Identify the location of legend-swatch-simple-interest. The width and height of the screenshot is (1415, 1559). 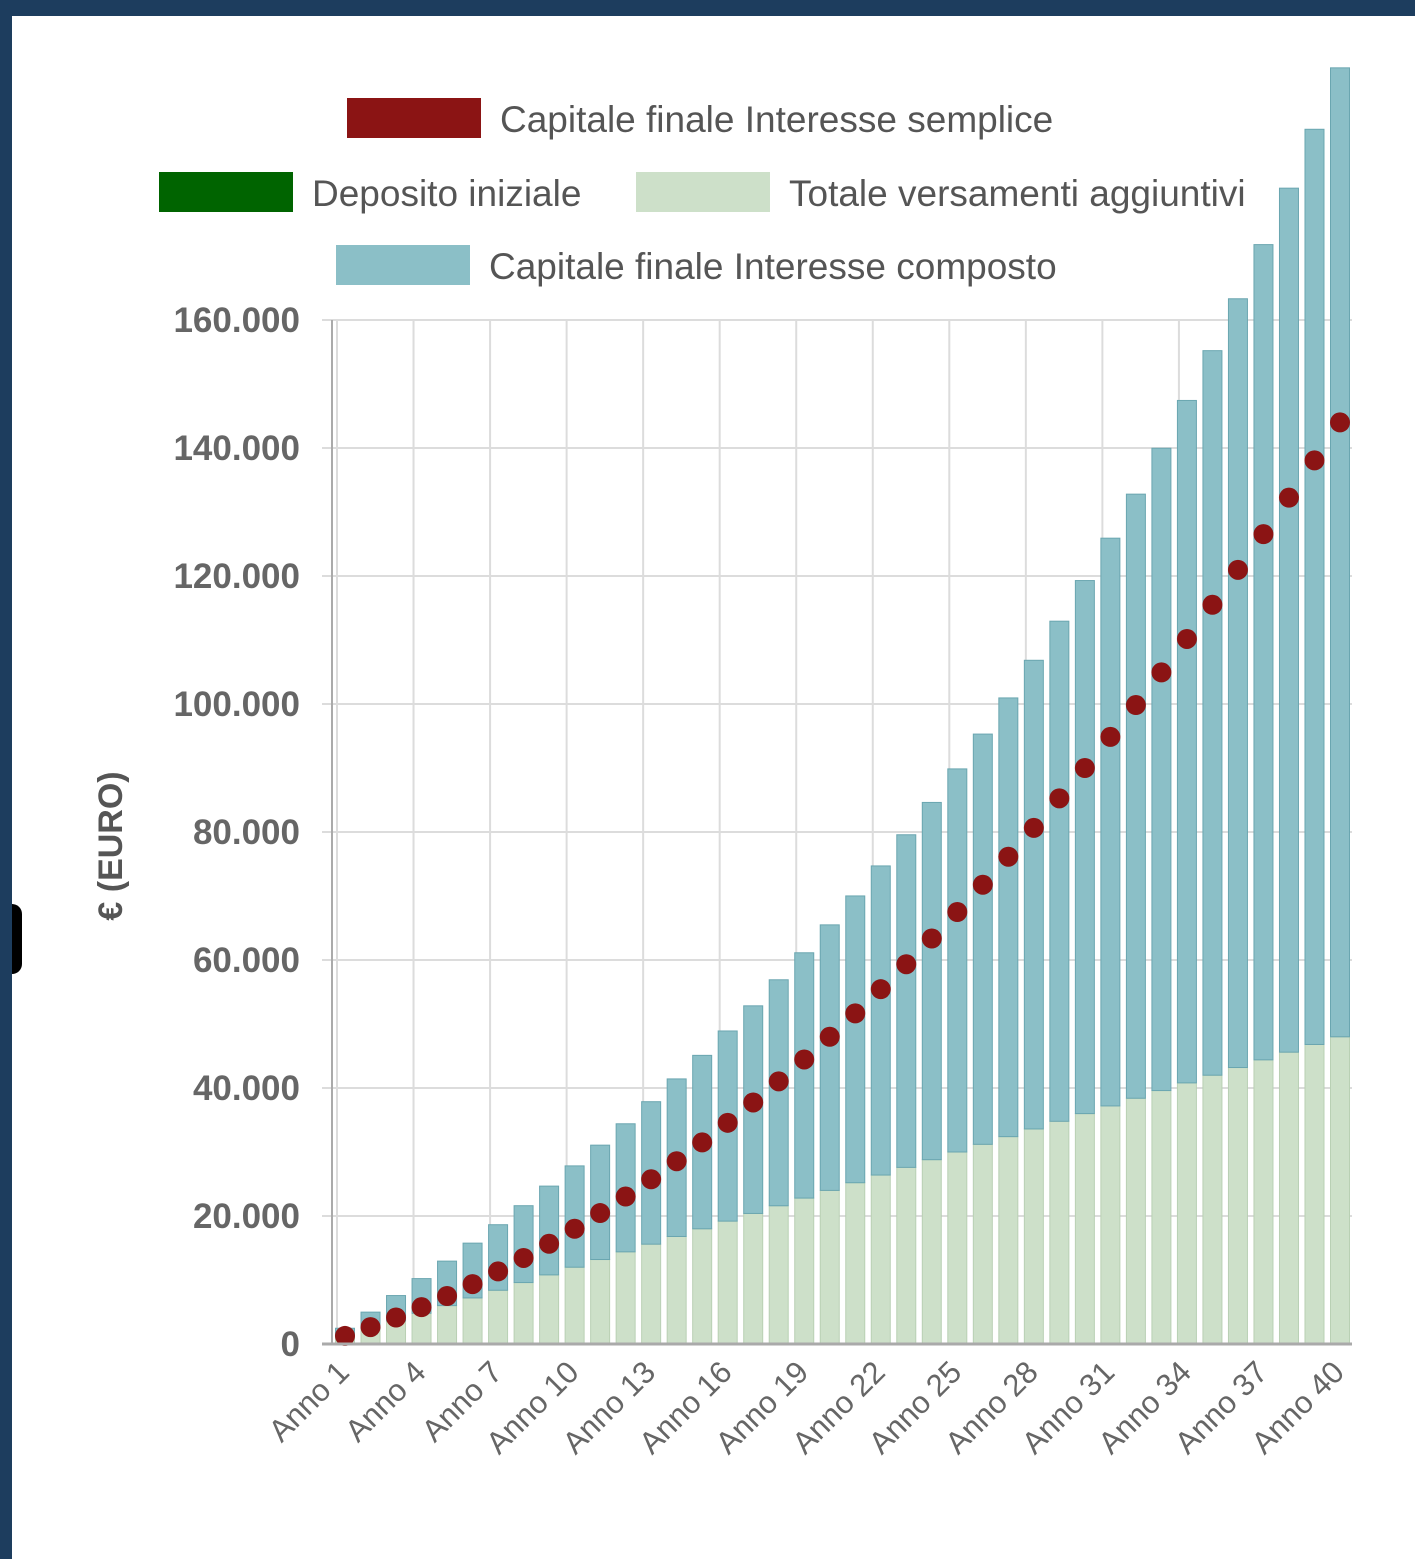
(414, 118).